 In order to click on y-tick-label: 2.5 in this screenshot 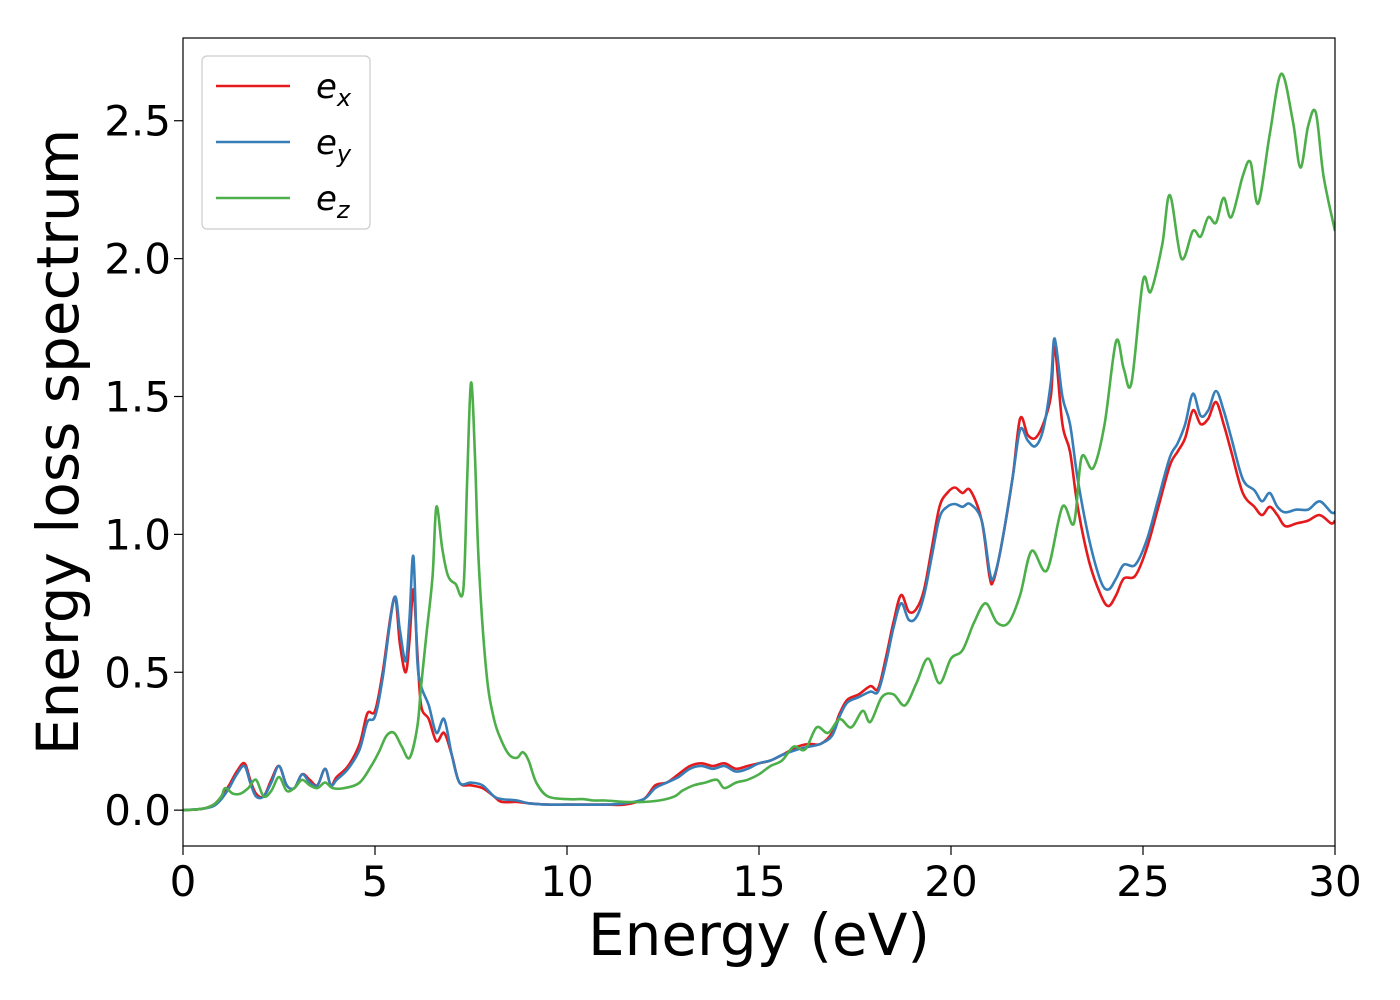, I will do `click(137, 121)`.